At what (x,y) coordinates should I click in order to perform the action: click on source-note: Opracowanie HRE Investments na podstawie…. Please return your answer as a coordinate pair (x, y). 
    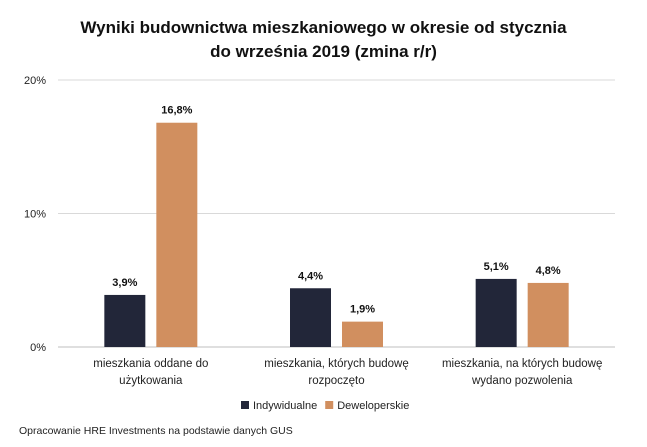
    Looking at the image, I should click on (156, 431).